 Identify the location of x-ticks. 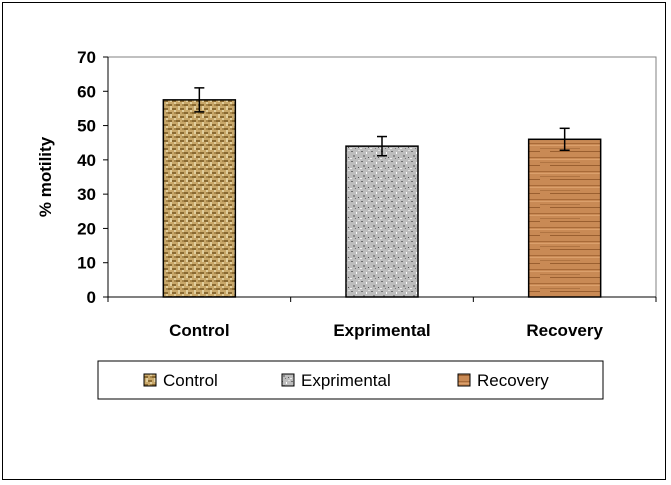
(382, 299).